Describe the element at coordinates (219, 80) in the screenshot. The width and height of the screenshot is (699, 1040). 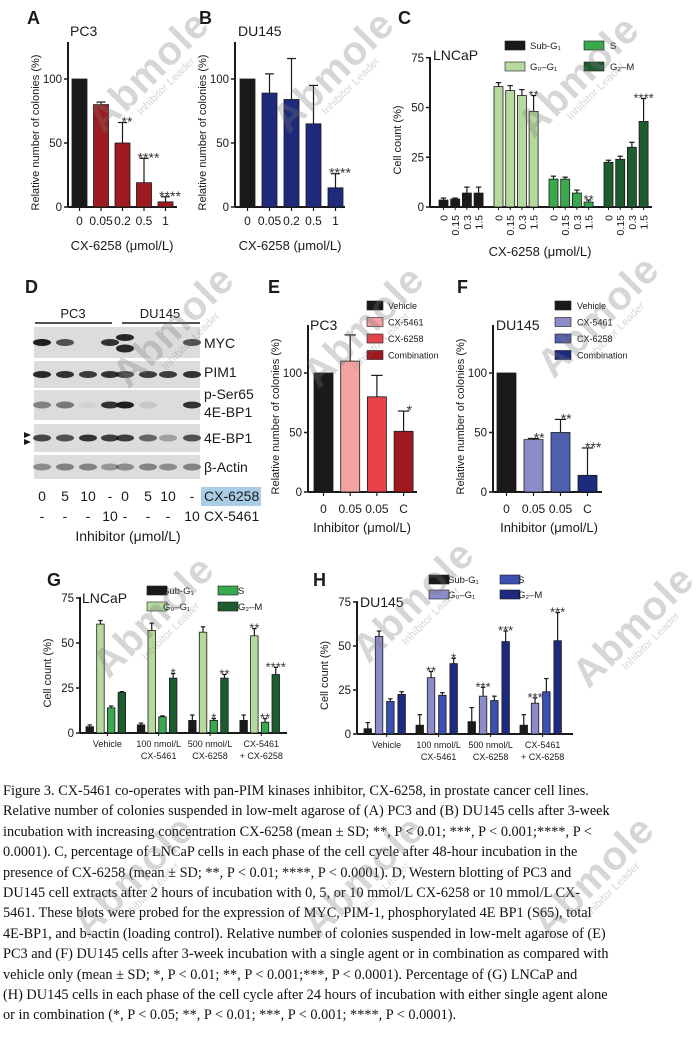
I see `chart-b-y-tick-label: 100` at that location.